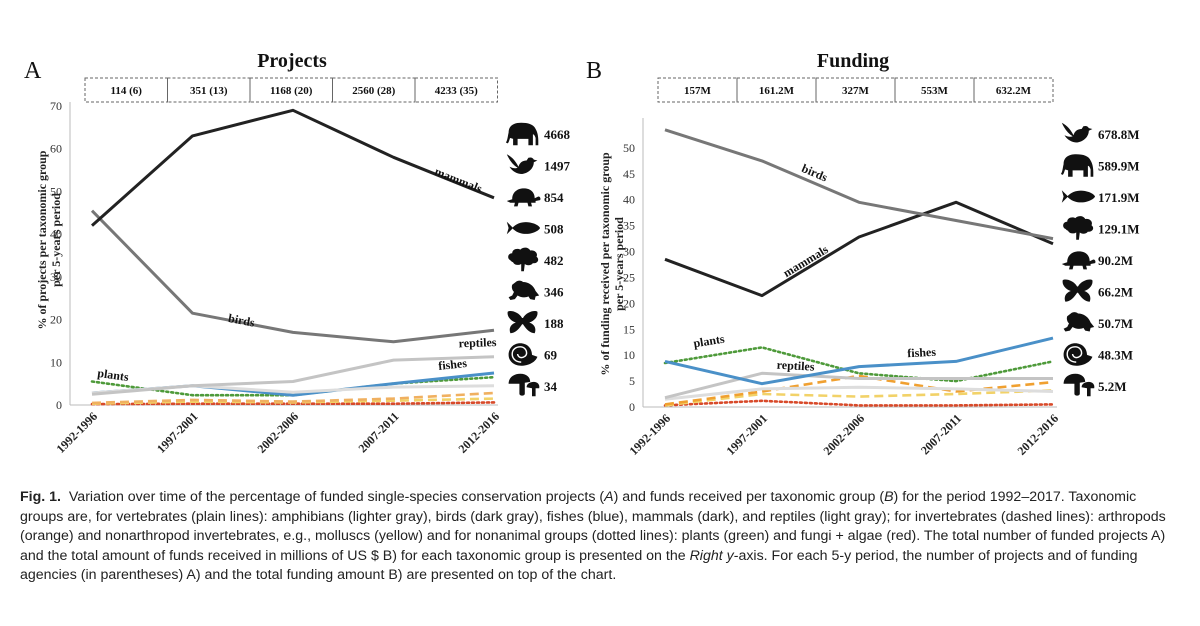 The width and height of the screenshot is (1200, 626). What do you see at coordinates (373, 91) in the screenshot?
I see `period-box-label: 2560 (28)` at bounding box center [373, 91].